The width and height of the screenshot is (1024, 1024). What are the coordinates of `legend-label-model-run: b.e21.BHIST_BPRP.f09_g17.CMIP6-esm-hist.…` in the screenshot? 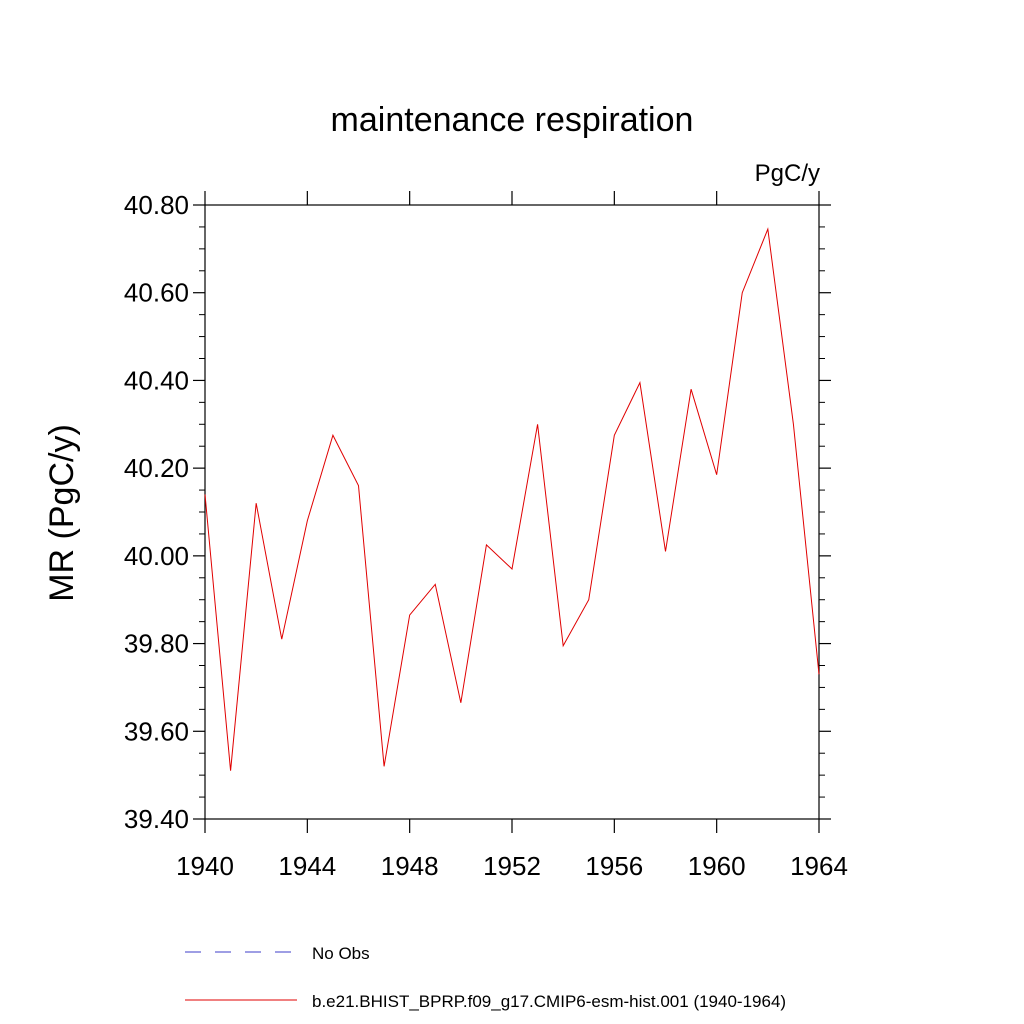 It's located at (549, 1001).